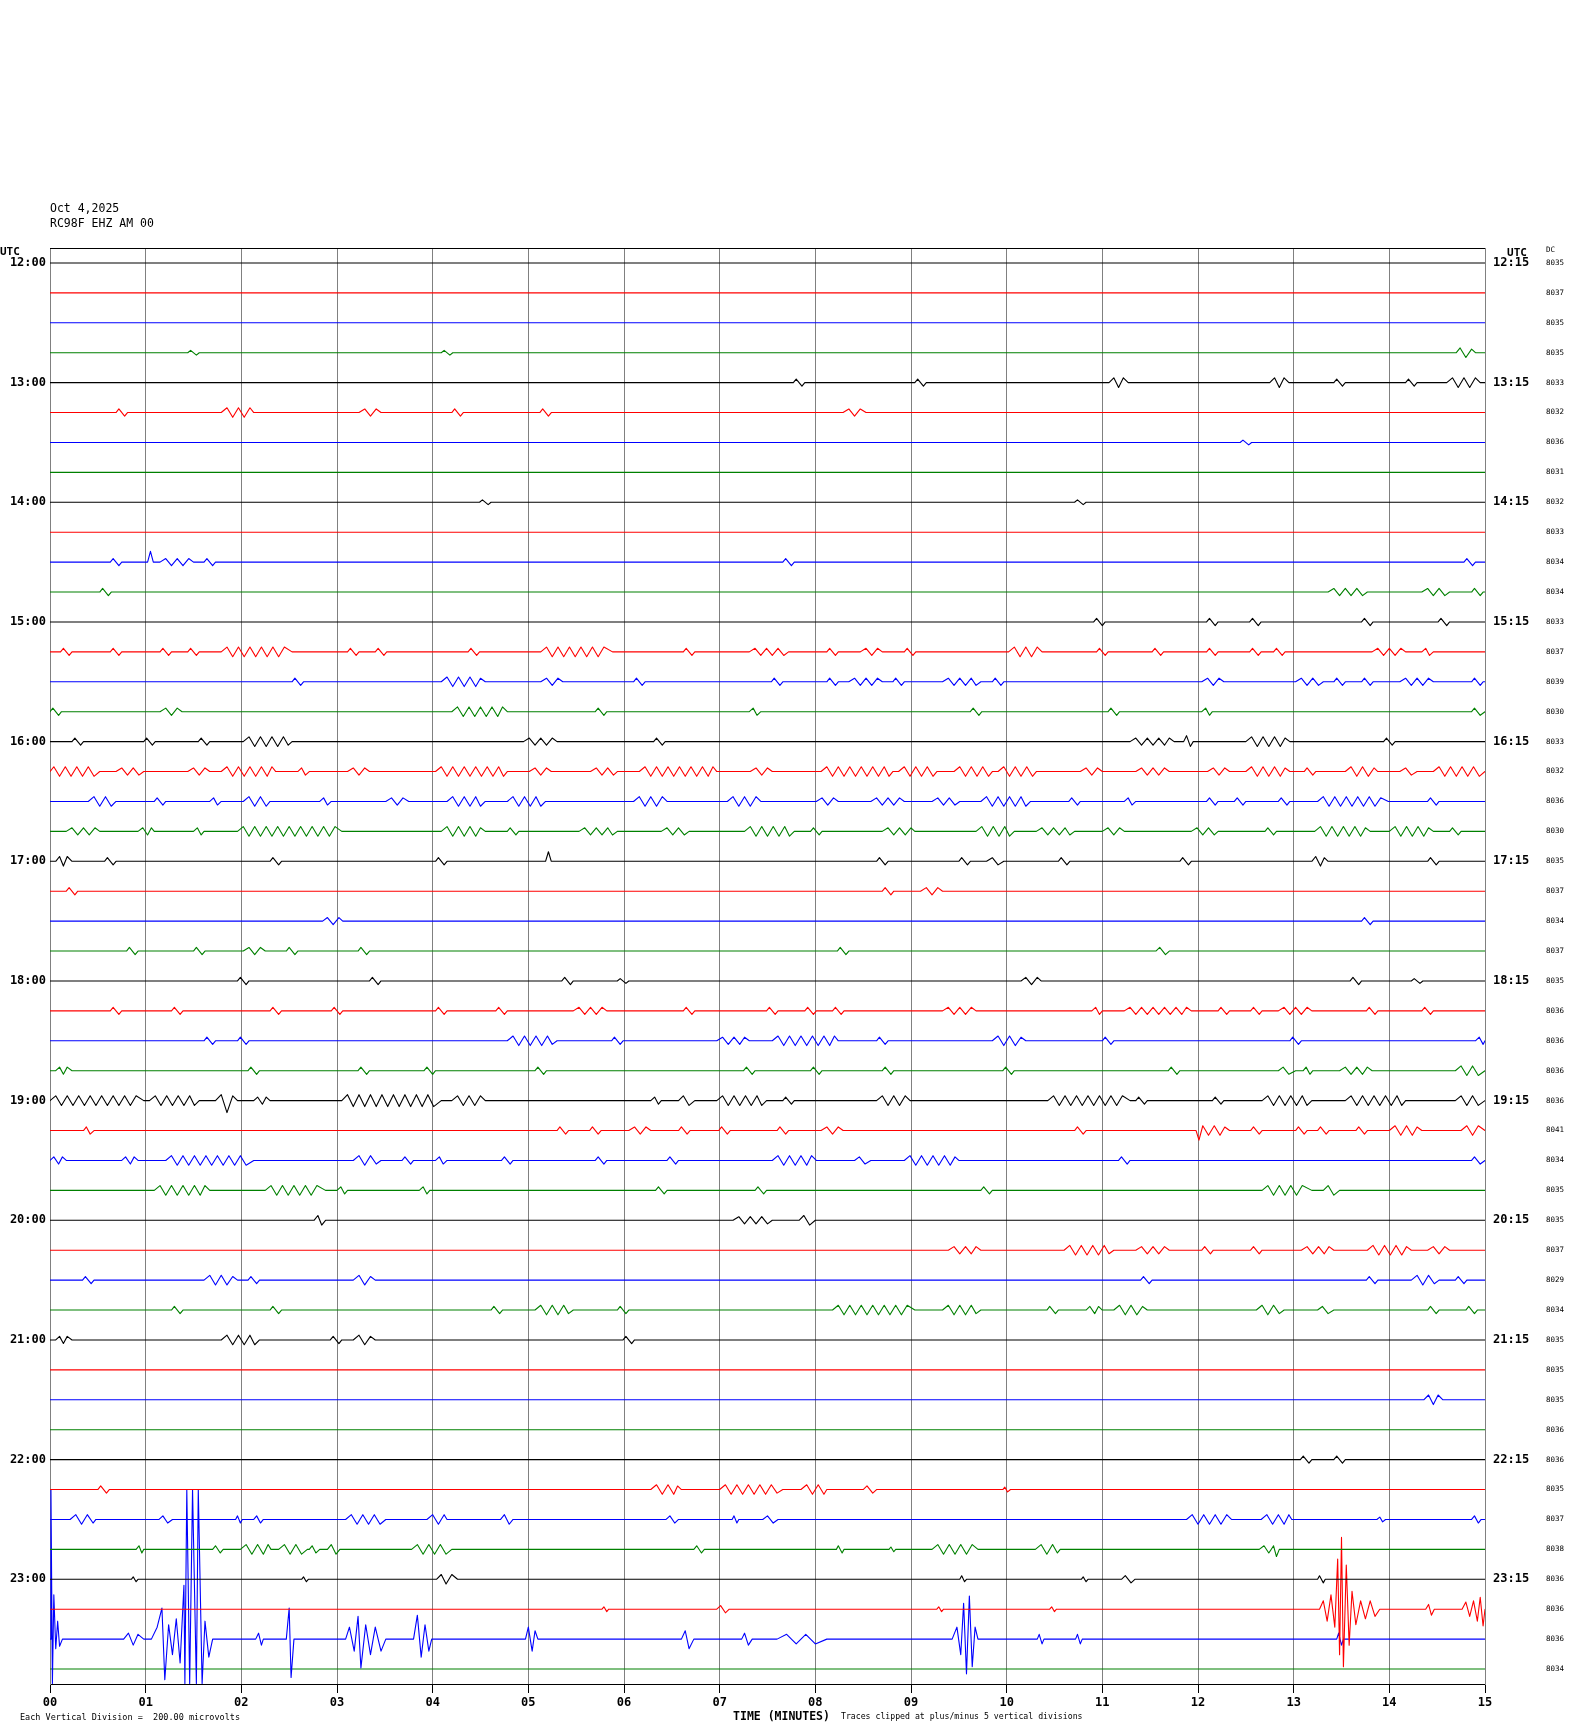 Image resolution: width=1570 pixels, height=1732 pixels. Describe the element at coordinates (27, 1578) in the screenshot. I see `y-tick-label: 23:00` at that location.